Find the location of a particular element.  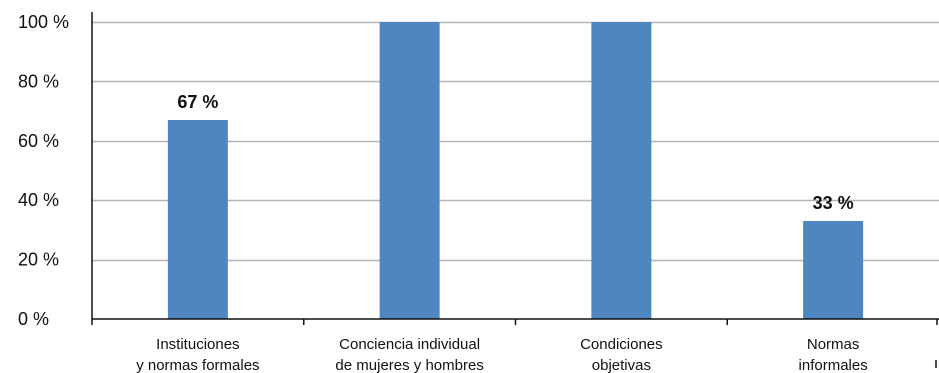

x-tick-label: Normas informales is located at coordinates (833, 354).